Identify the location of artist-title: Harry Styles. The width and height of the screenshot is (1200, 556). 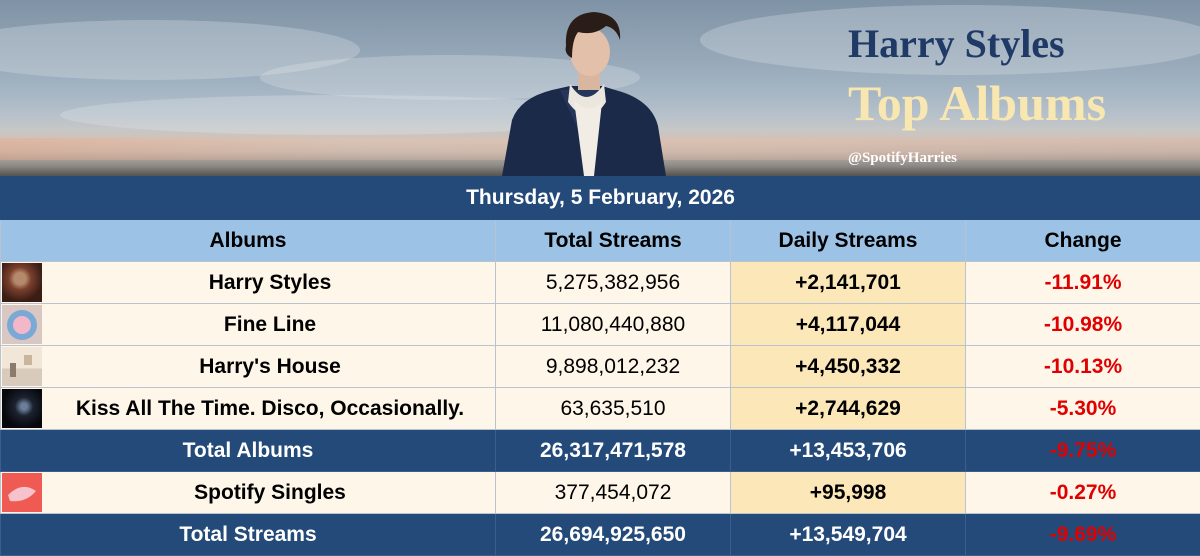
(956, 43).